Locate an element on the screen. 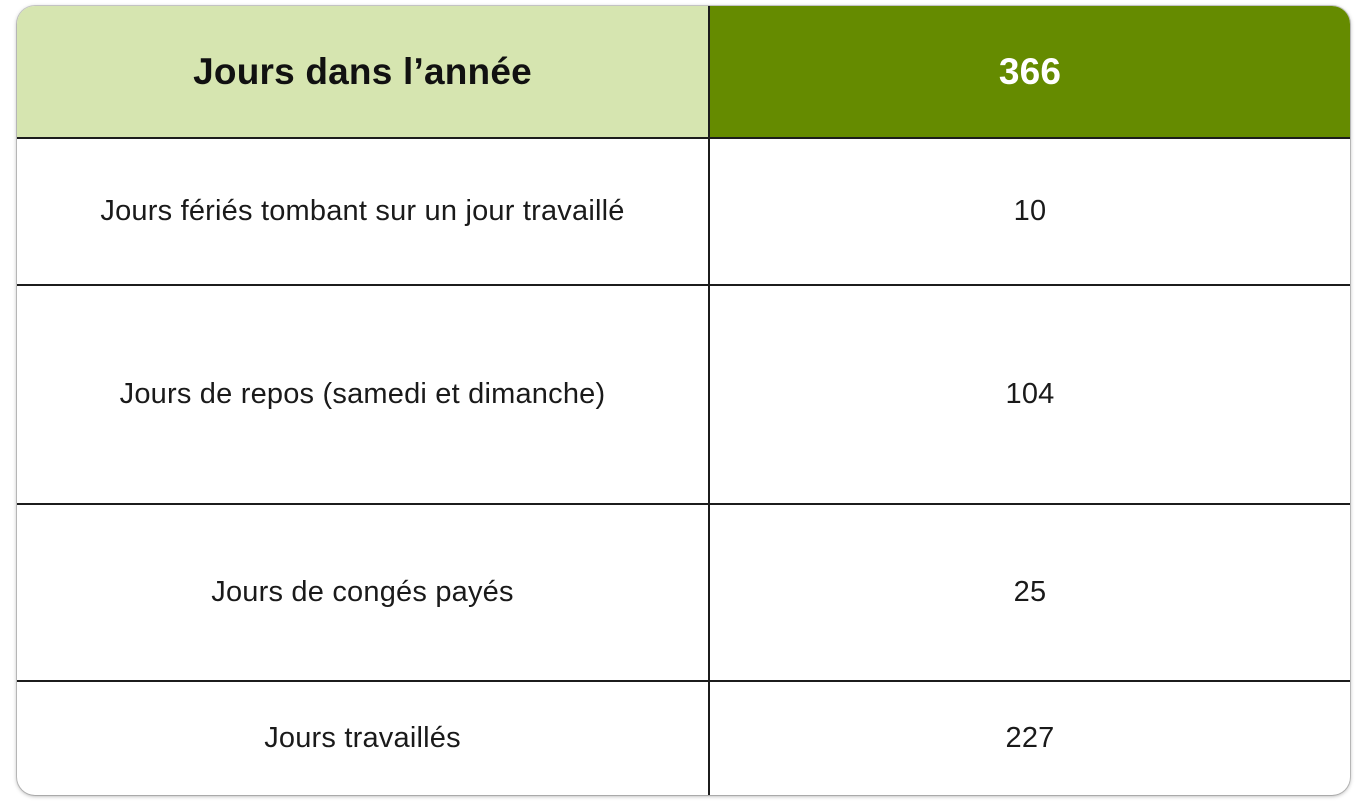 The height and width of the screenshot is (807, 1360). row-value-cell: 227 is located at coordinates (1030, 738).